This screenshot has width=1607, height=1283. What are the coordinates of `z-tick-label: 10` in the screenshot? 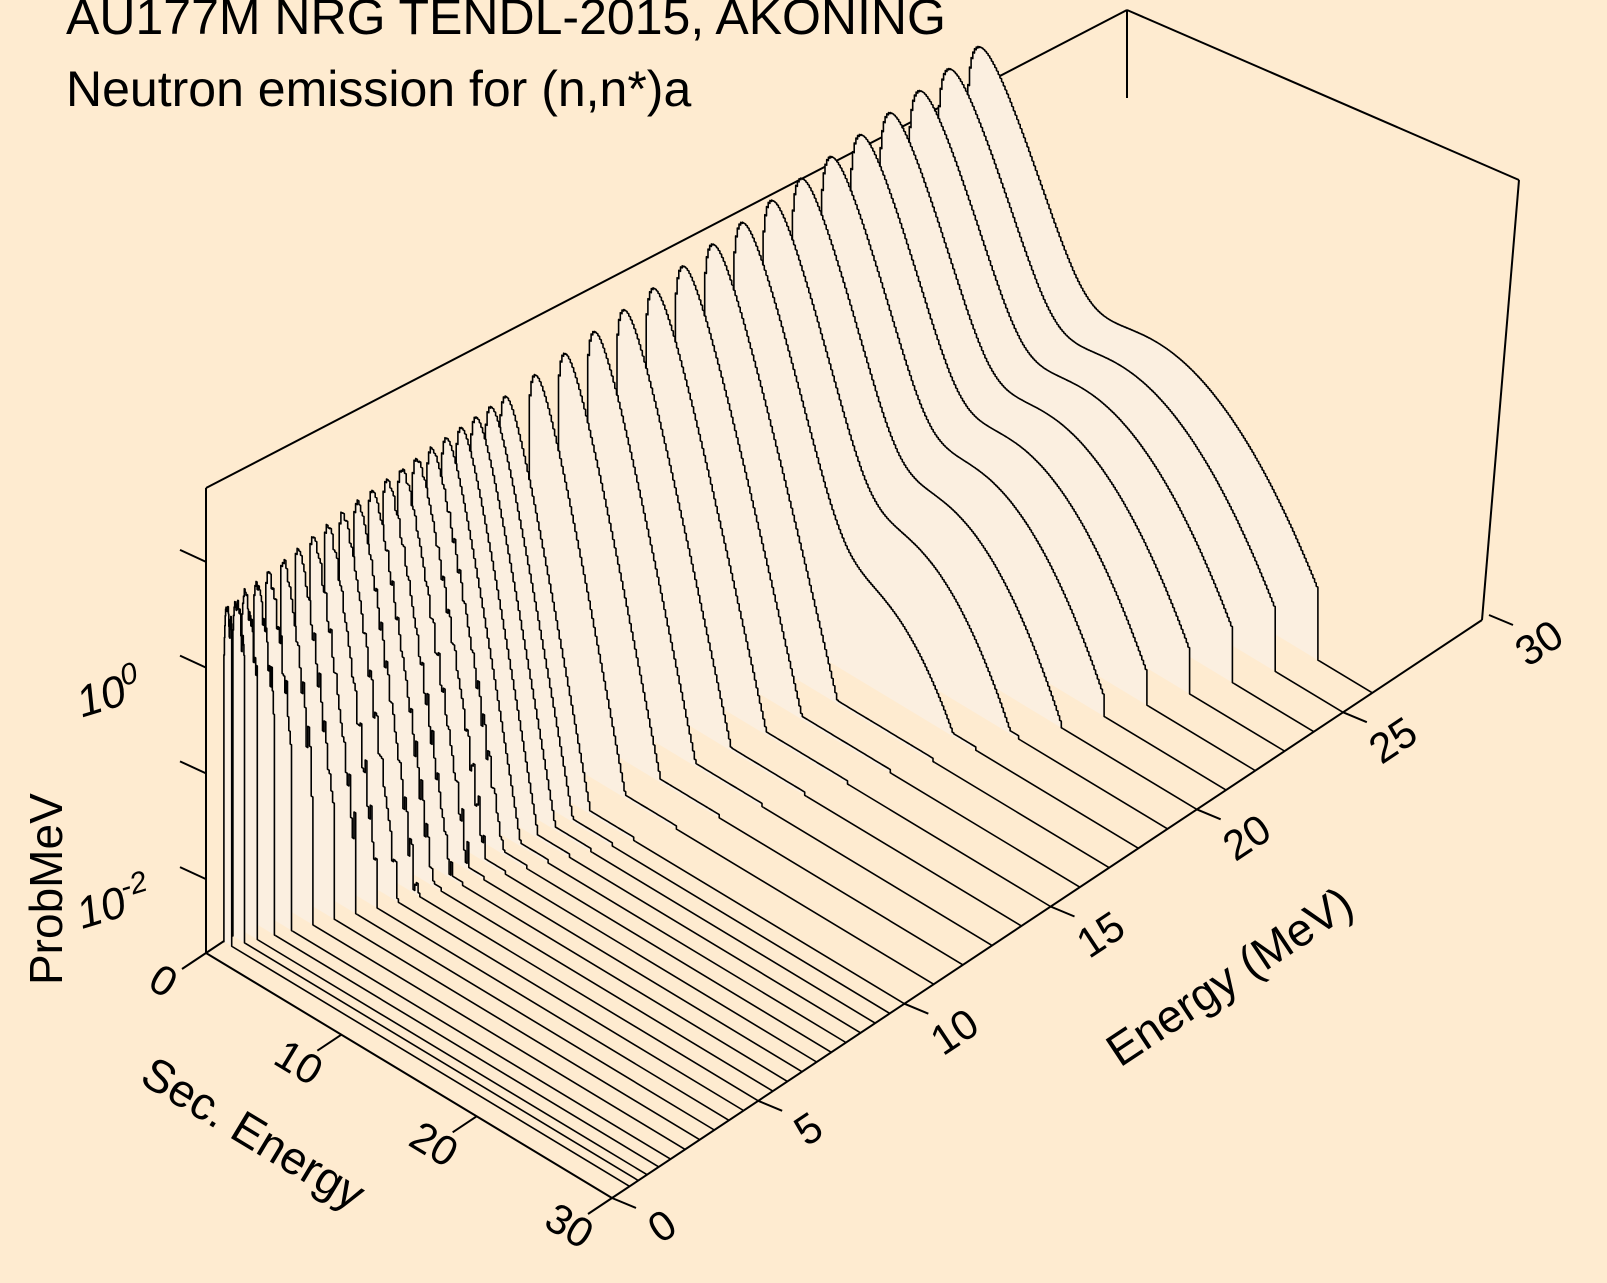 It's located at (954, 1031).